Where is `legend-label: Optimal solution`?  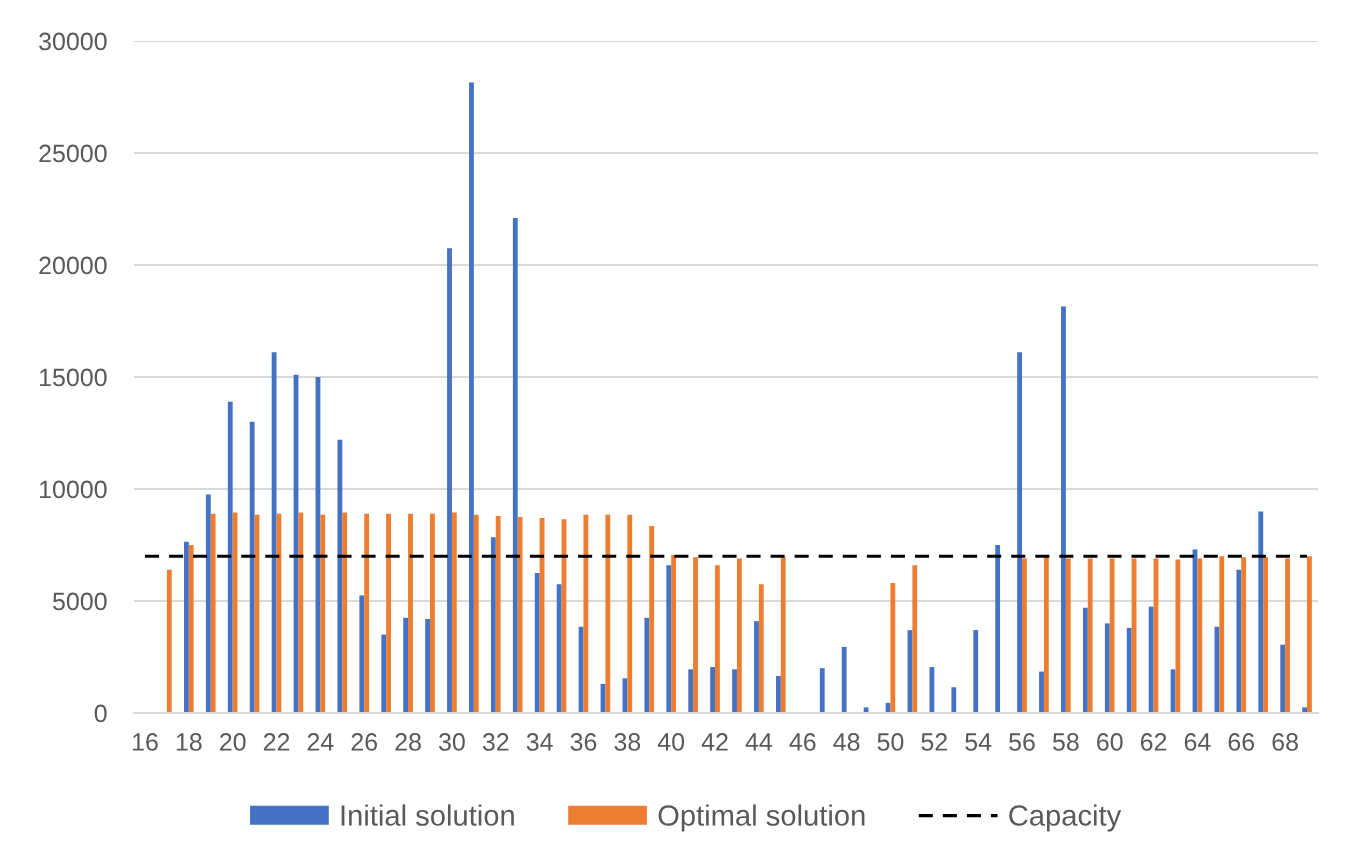
legend-label: Optimal solution is located at coordinates (761, 818).